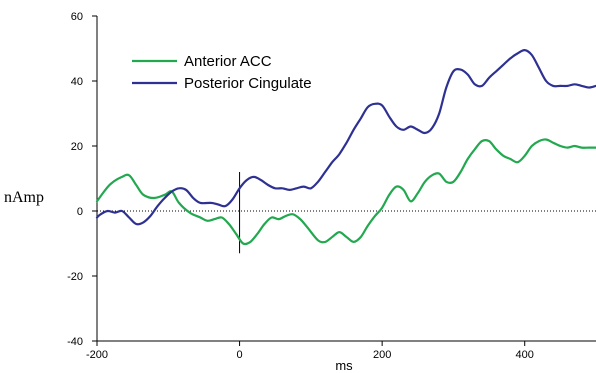 This screenshot has width=596, height=373. I want to click on x-tick-label: 200, so click(382, 355).